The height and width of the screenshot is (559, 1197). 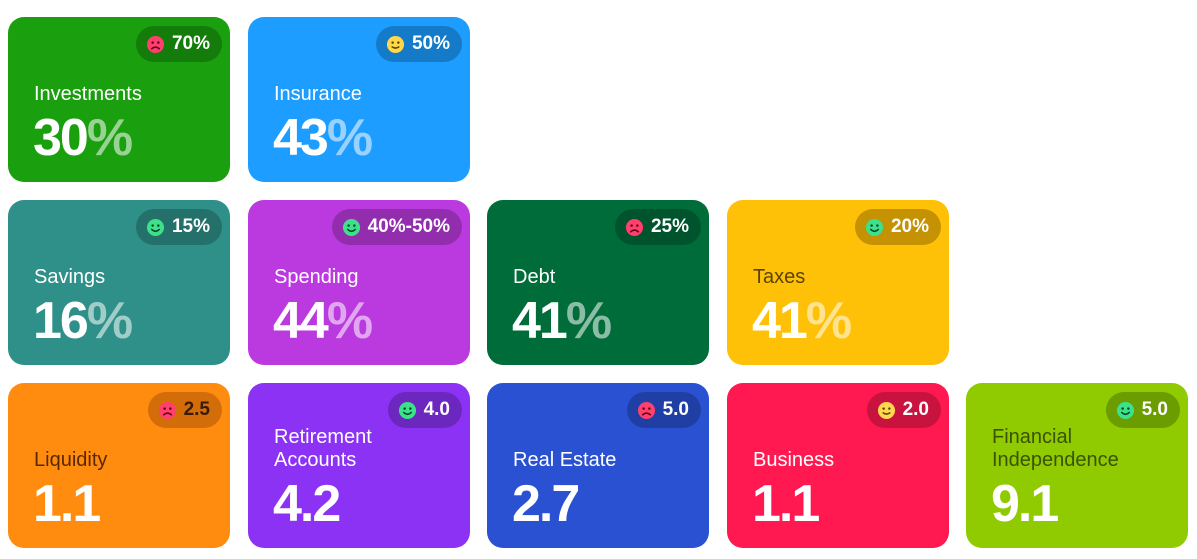 I want to click on card-financial-independence: 5.0 Financial Independence 9.1, so click(x=1077, y=465).